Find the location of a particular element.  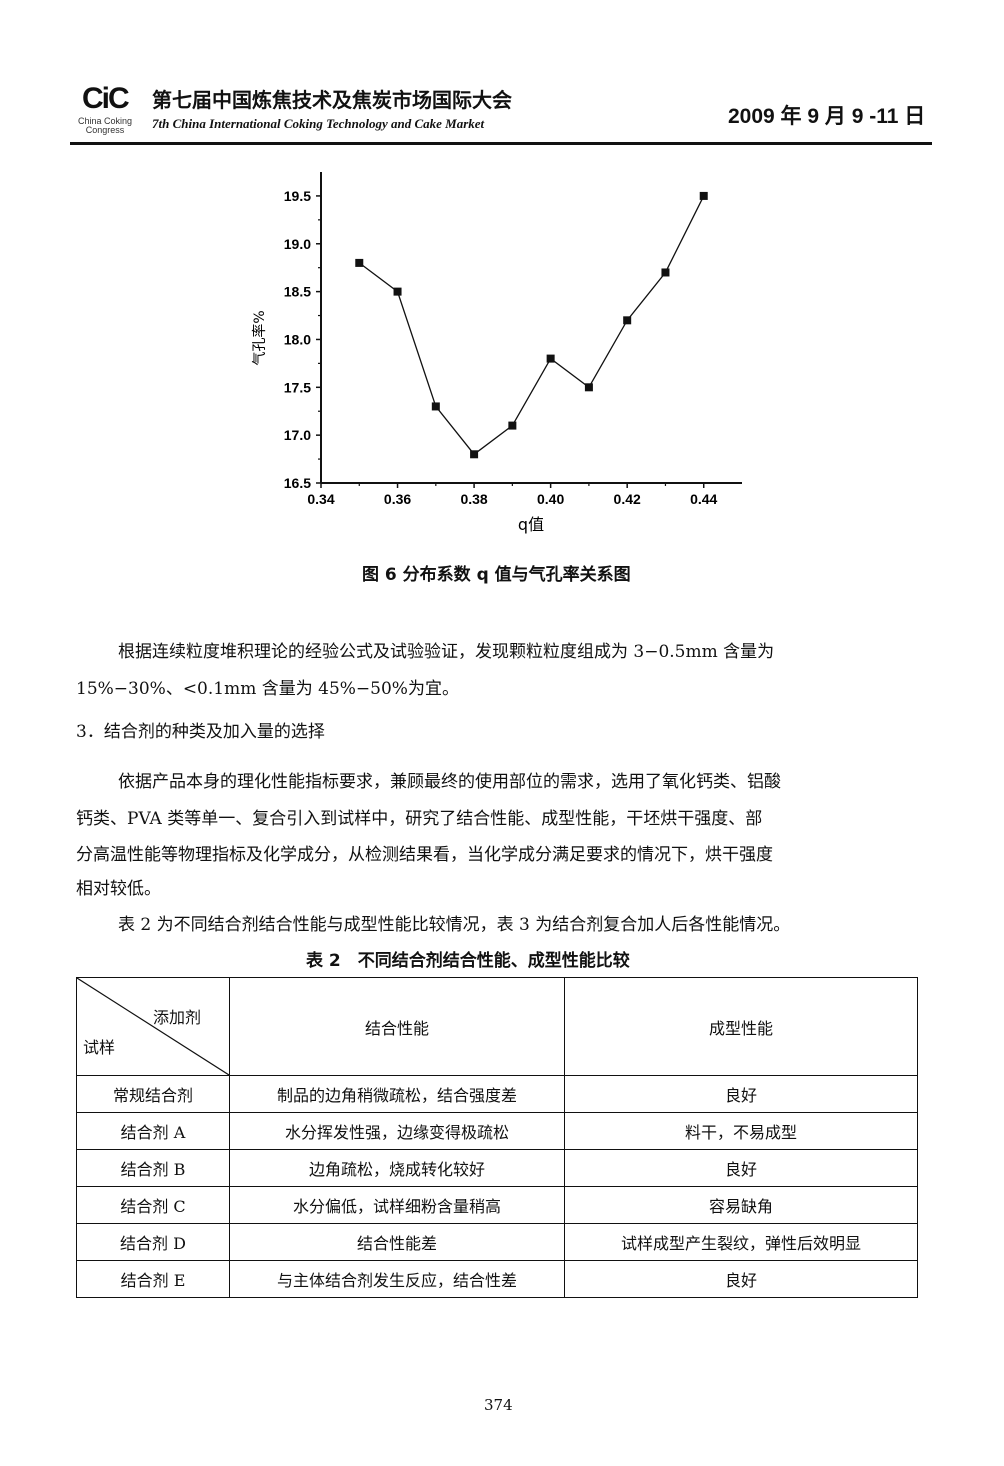

corner-header-cell: 添加剂 试样 is located at coordinates (153, 1026).